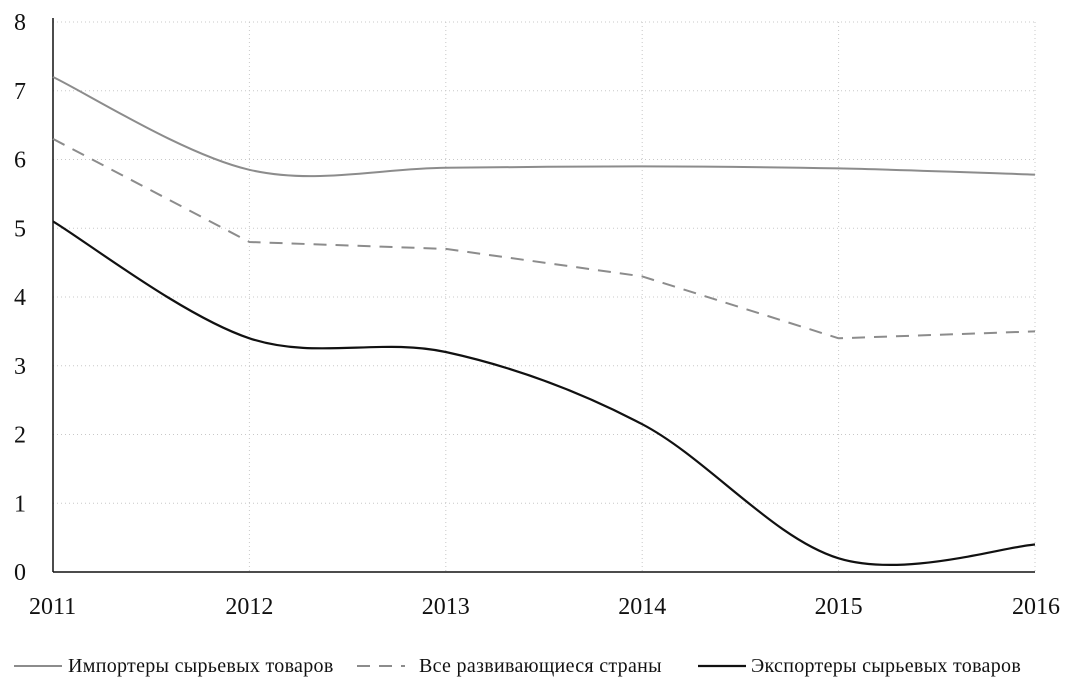 The image size is (1074, 697). What do you see at coordinates (249, 607) in the screenshot?
I see `x-tick-label: 2012` at bounding box center [249, 607].